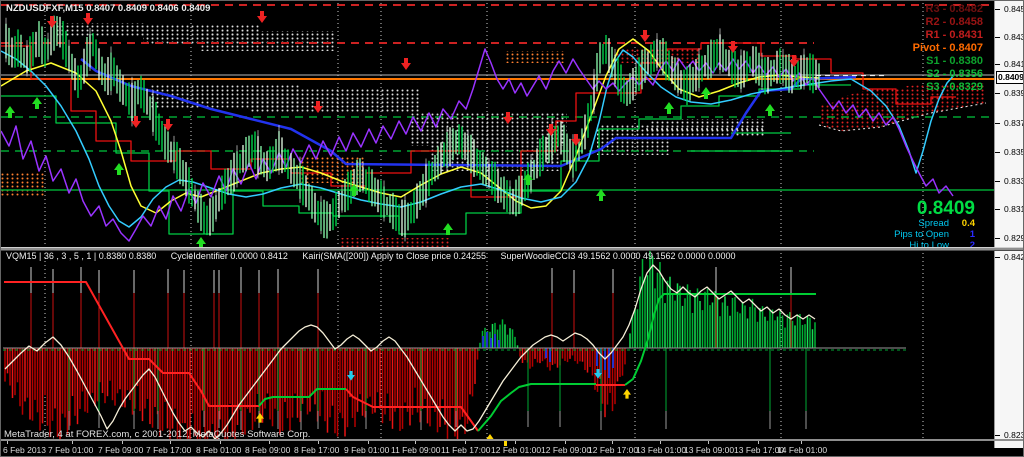  Describe the element at coordinates (1013, 9) in the screenshot. I see `price-axis-label: 0.8455` at that location.